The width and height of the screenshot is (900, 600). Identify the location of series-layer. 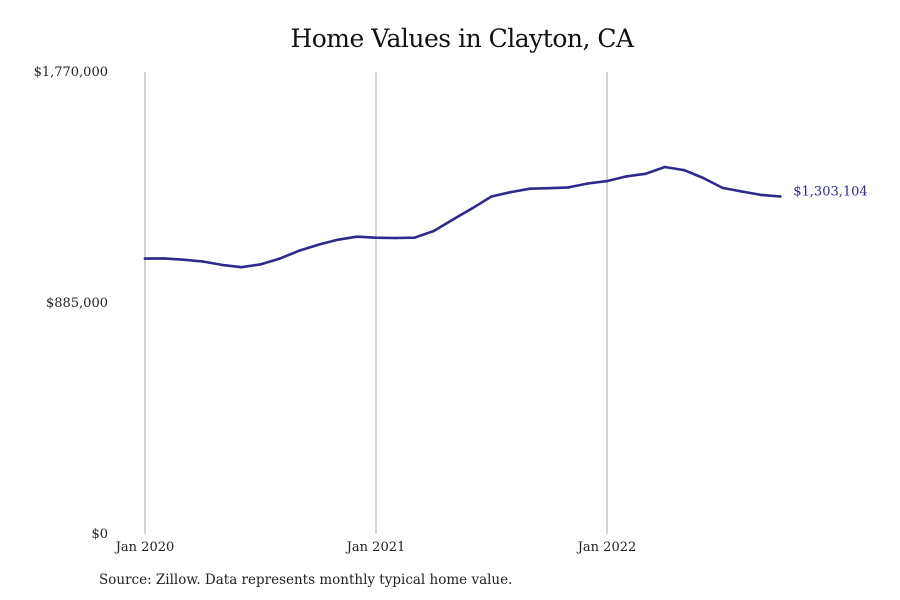
(462, 217).